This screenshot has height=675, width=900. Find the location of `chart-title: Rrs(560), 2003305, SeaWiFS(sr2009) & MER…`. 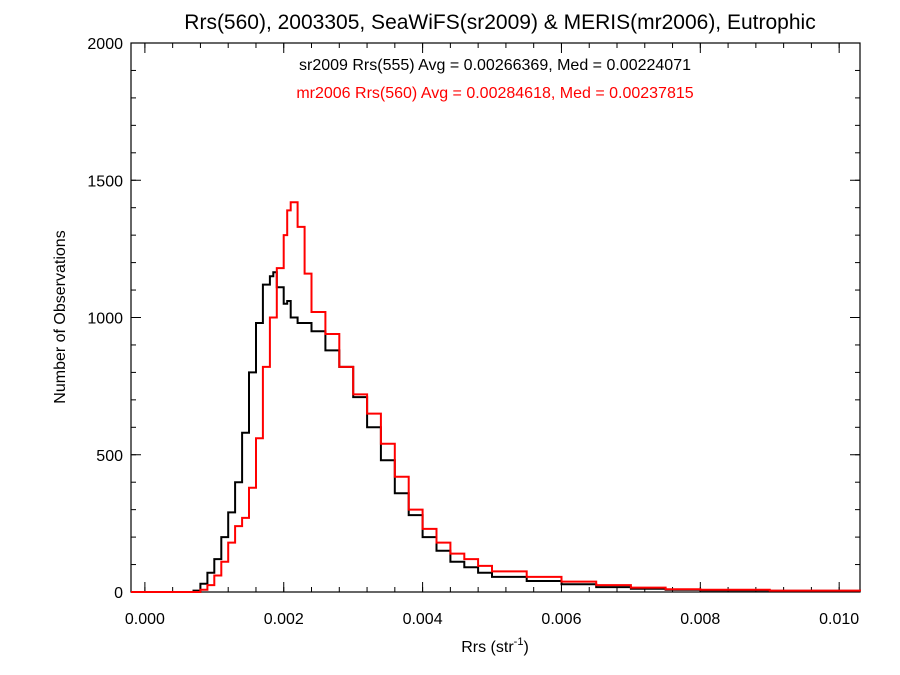

chart-title: Rrs(560), 2003305, SeaWiFS(sr2009) & MER… is located at coordinates (499, 22).